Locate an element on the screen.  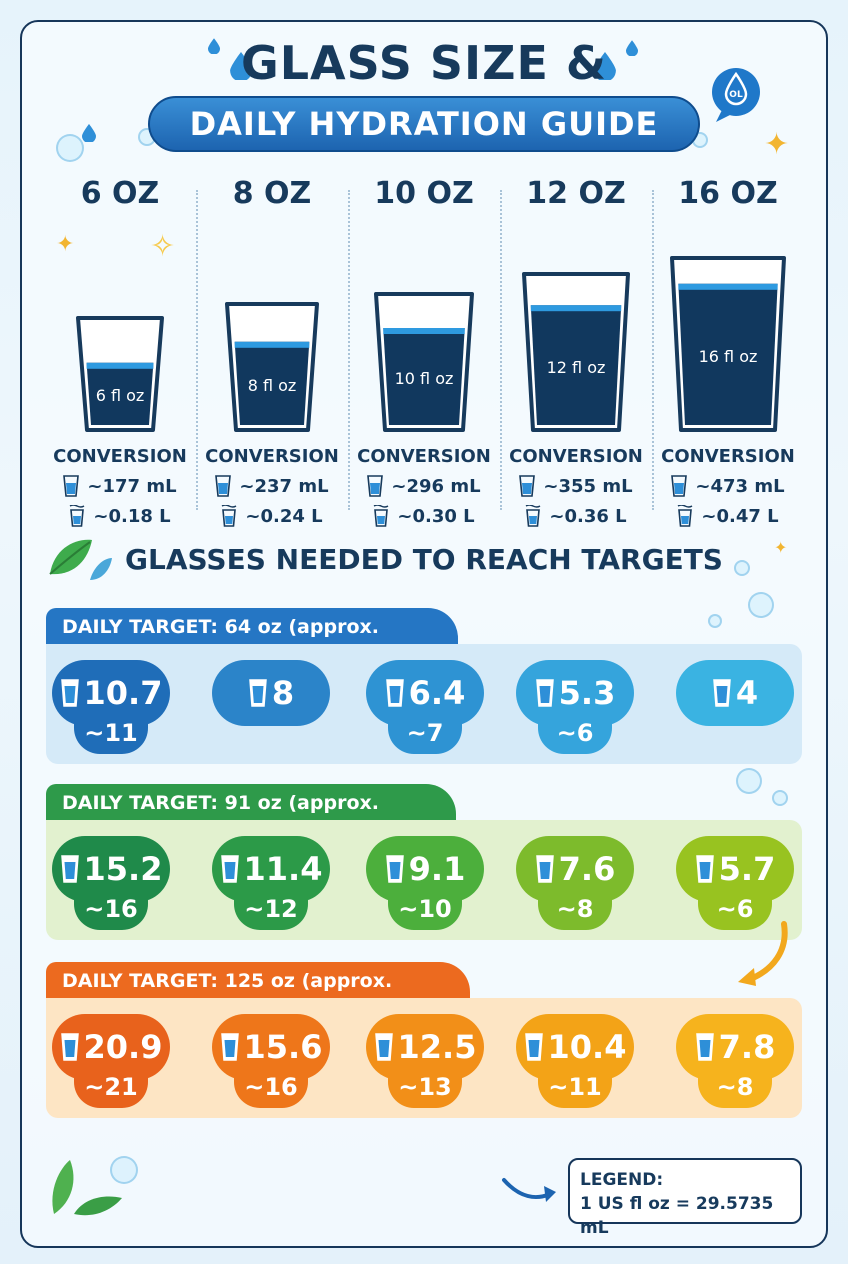
glasses-rounded-count: ~21 is located at coordinates (111, 1089).